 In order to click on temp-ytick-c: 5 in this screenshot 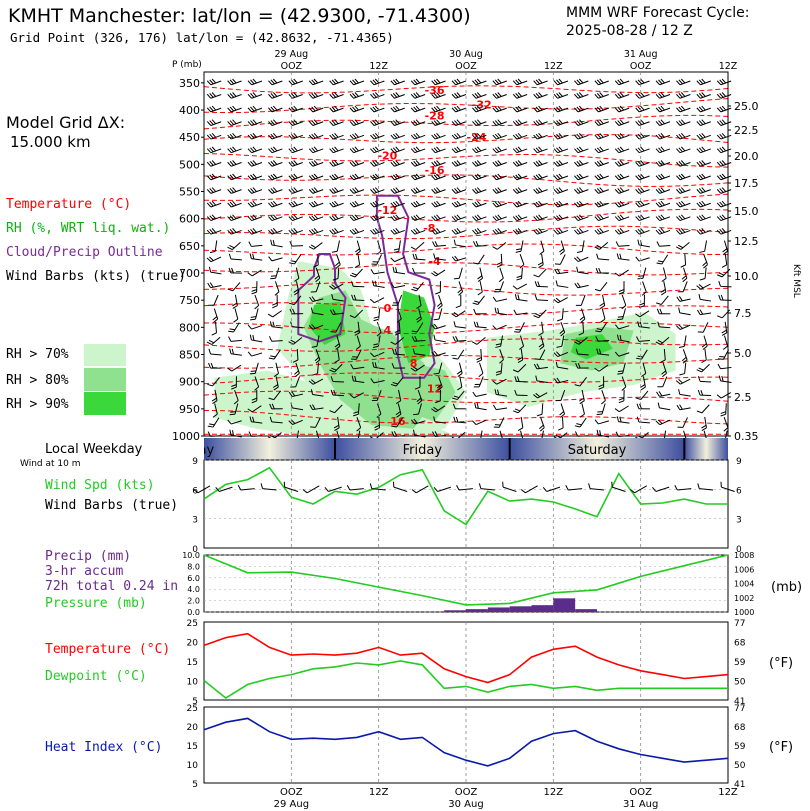, I will do `click(195, 702)`.